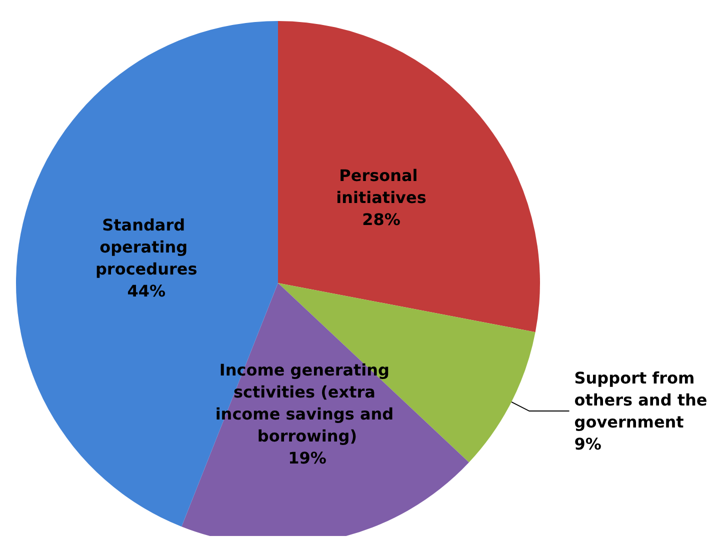  Describe the element at coordinates (146, 246) in the screenshot. I see `slice-label: Standard operating procedures` at that location.